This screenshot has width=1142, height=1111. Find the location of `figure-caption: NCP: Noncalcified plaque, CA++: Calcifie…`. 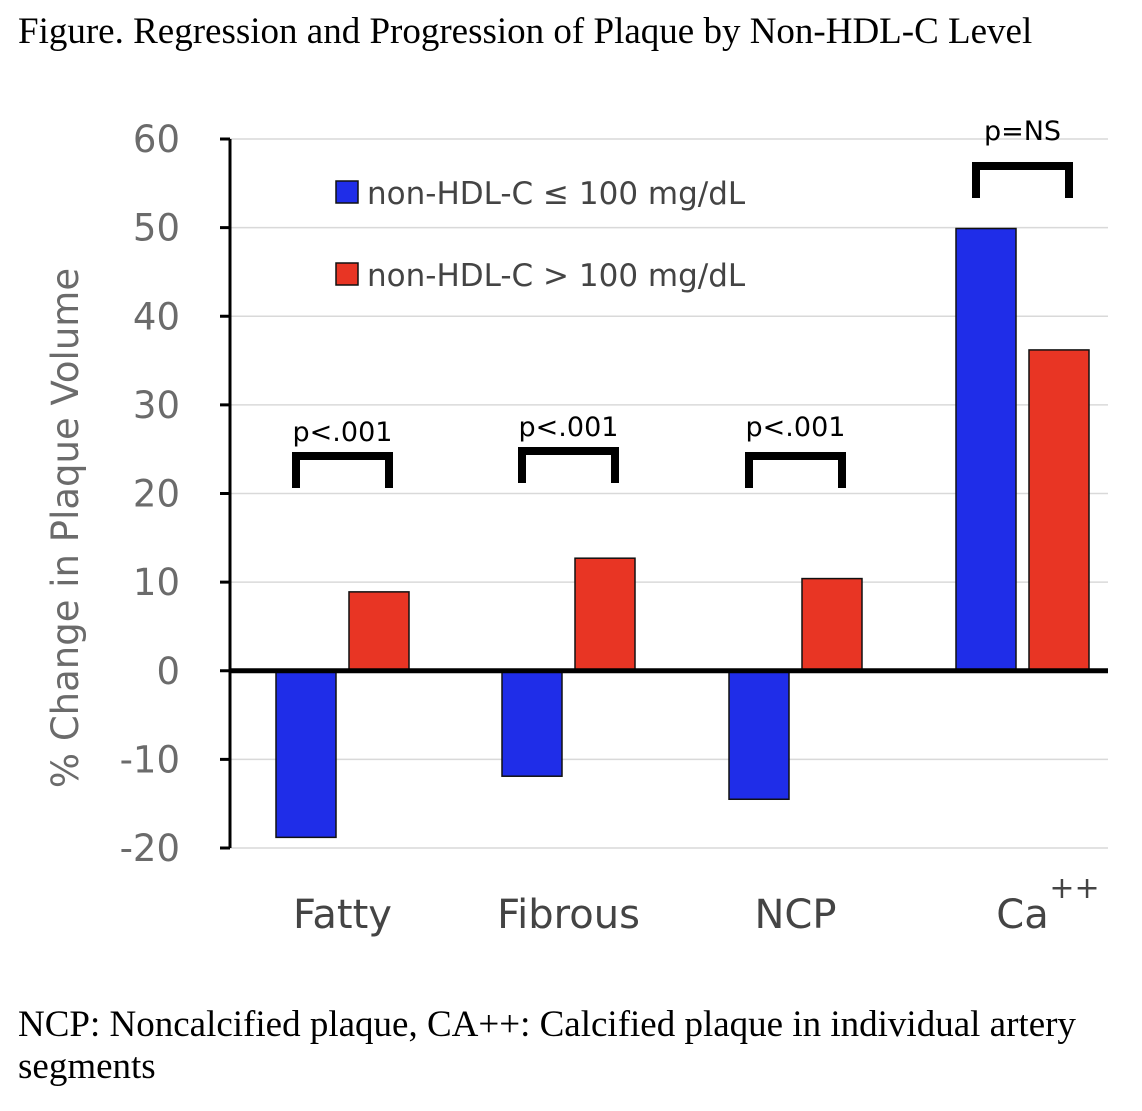

figure-caption: NCP: Noncalcified plaque, CA++: Calcifie… is located at coordinates (547, 1045).